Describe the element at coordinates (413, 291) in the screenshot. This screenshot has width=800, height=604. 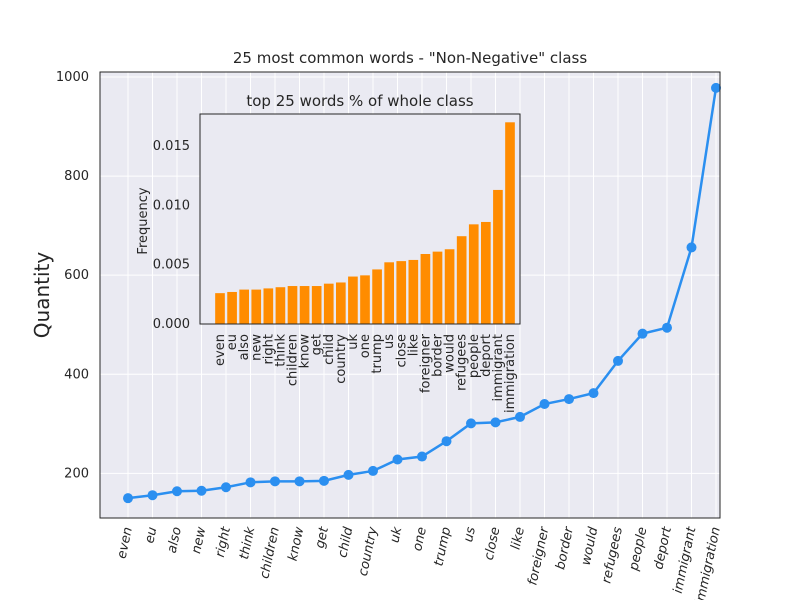
I see `inset-bar-like` at that location.